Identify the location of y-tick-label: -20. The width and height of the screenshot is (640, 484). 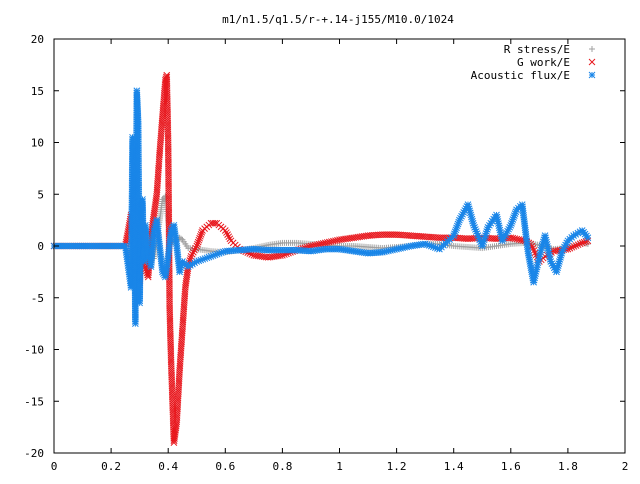
(34, 453).